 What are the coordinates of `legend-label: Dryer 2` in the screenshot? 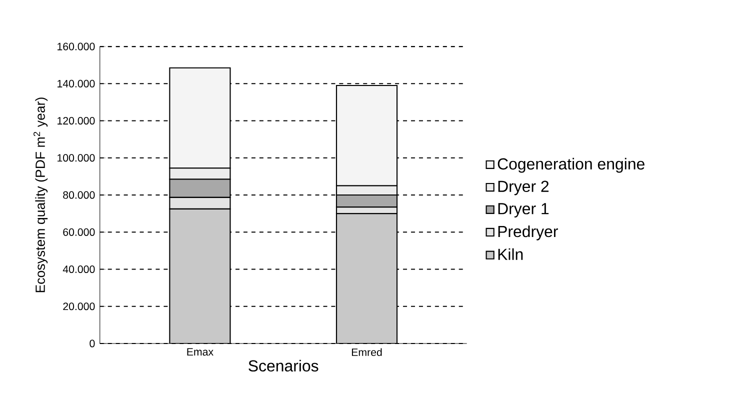 It's located at (523, 188).